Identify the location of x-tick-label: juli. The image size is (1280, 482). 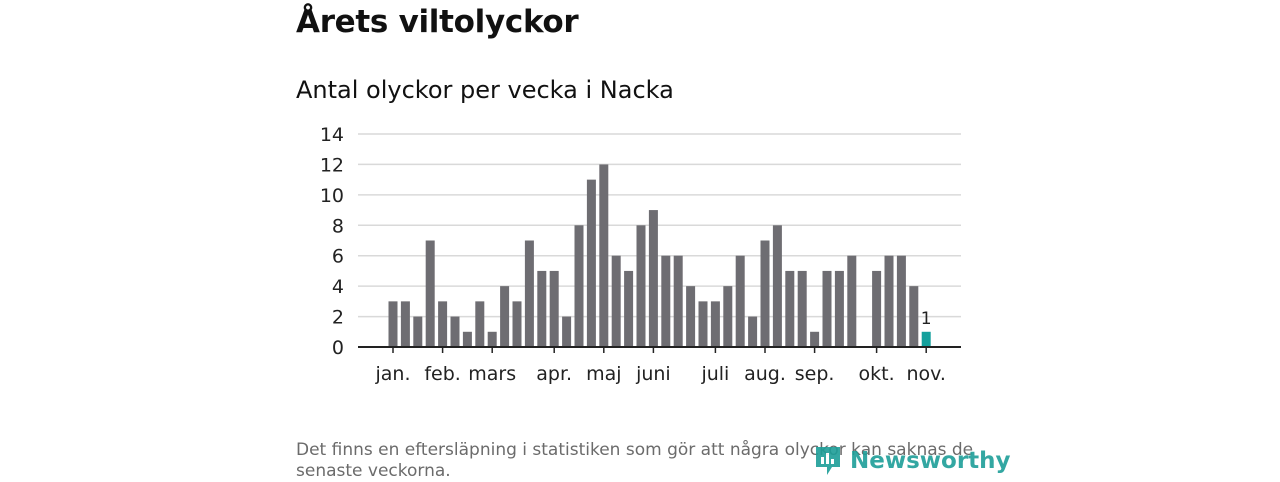
(714, 374).